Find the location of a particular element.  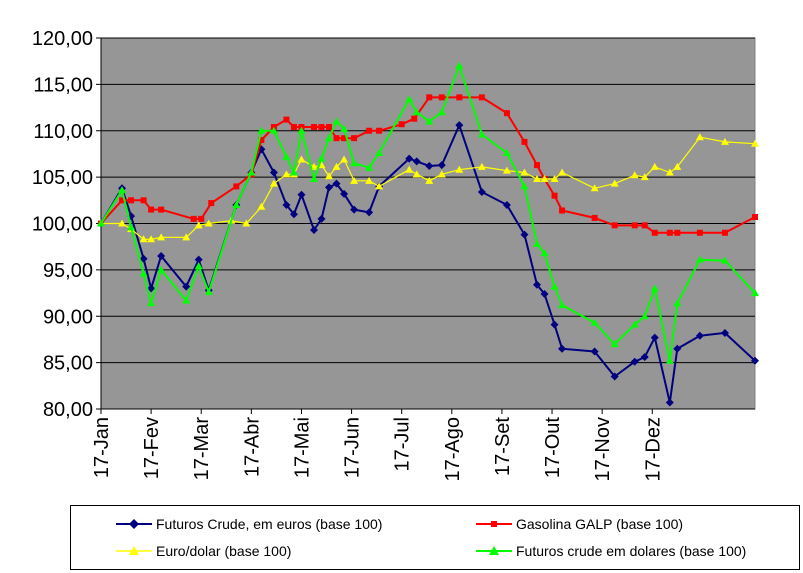

y-tick-label: 120,00 is located at coordinates (62, 39).